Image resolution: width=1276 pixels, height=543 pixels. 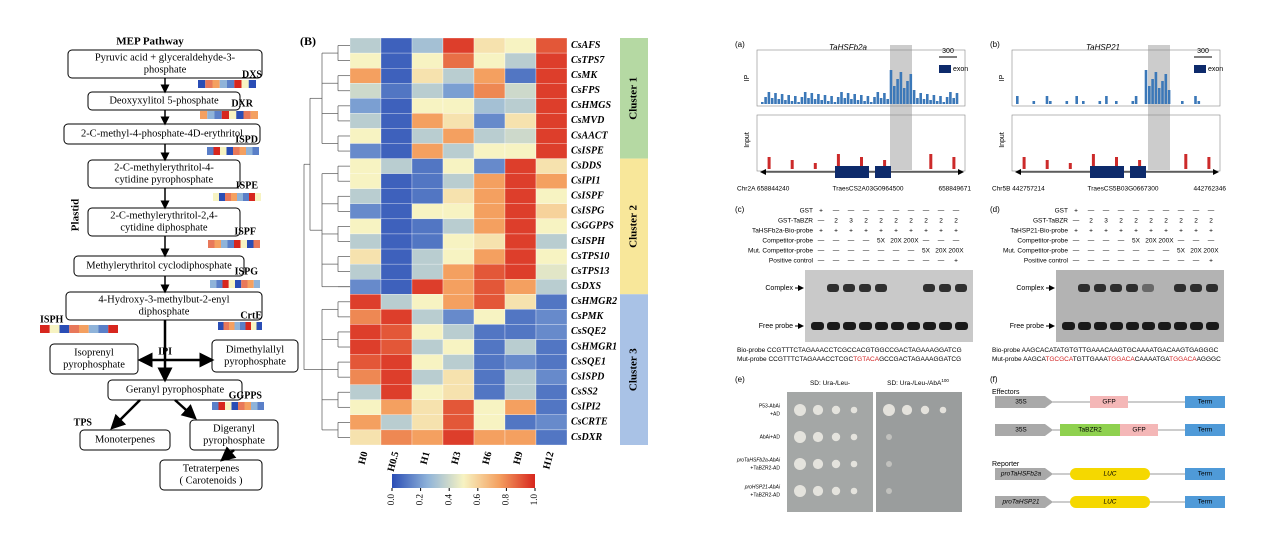 I want to click on enzyme-label: ISPD, so click(x=246, y=139).